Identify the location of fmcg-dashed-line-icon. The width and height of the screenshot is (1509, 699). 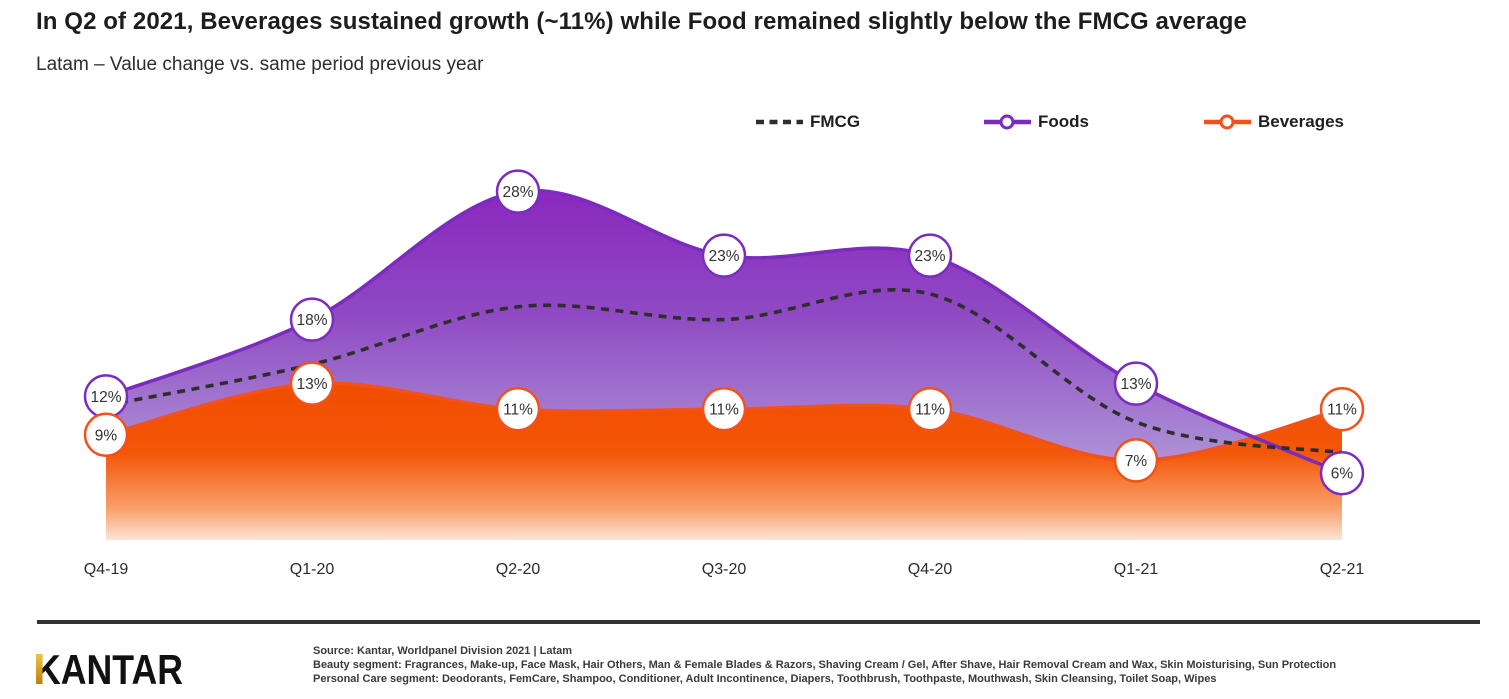
(779, 122).